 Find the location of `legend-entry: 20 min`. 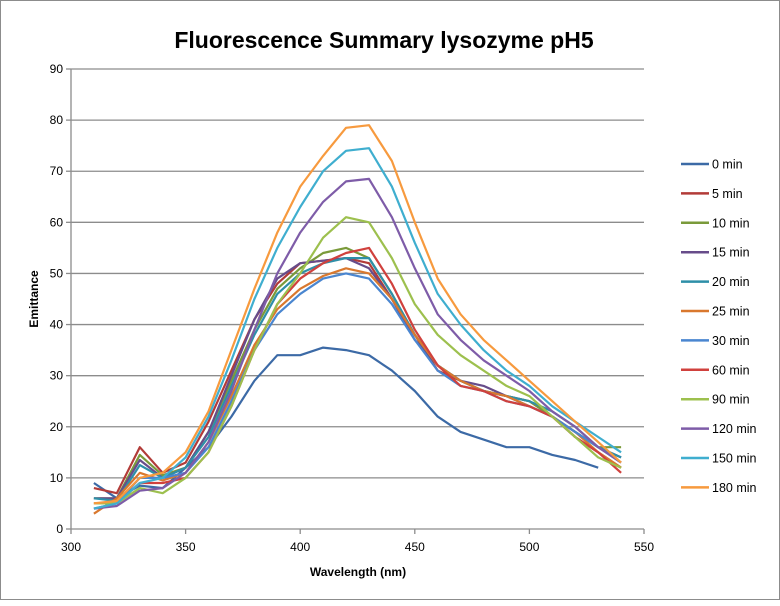

legend-entry: 20 min is located at coordinates (731, 282).